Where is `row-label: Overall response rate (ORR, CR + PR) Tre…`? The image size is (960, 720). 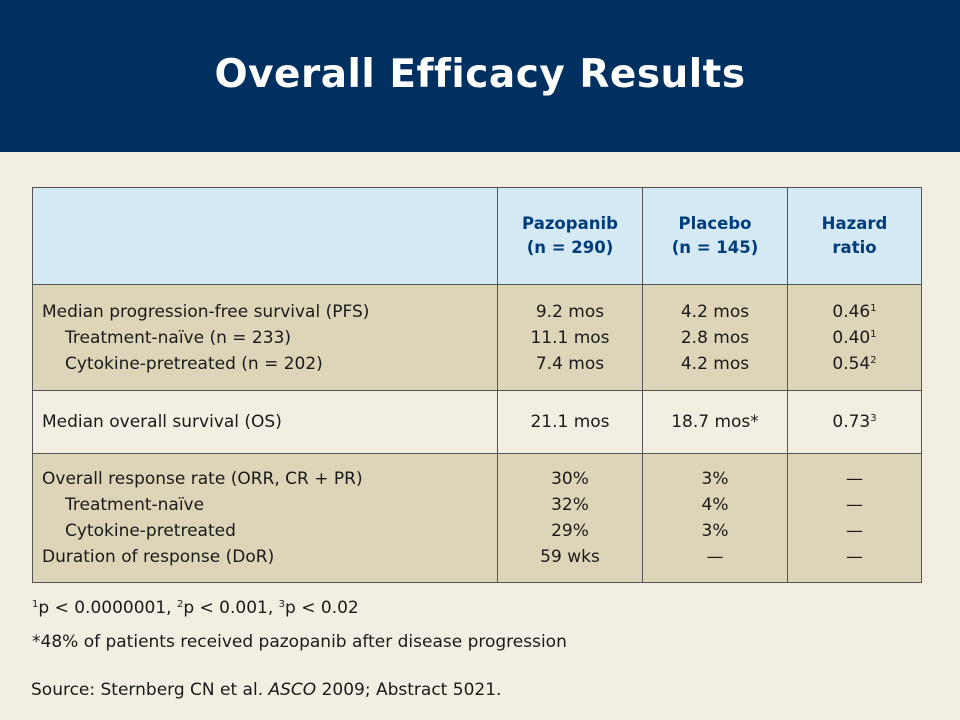 row-label: Overall response rate (ORR, CR + PR) Tre… is located at coordinates (265, 518).